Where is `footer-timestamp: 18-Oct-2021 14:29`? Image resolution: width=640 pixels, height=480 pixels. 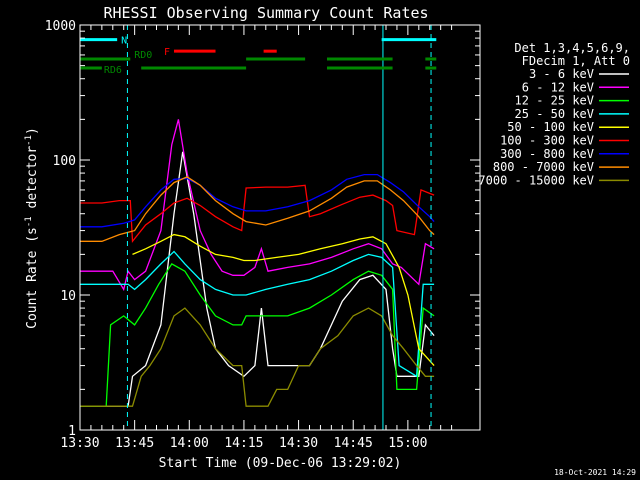
footer-timestamp: 18-Oct-2021 14:29 is located at coordinates (595, 472).